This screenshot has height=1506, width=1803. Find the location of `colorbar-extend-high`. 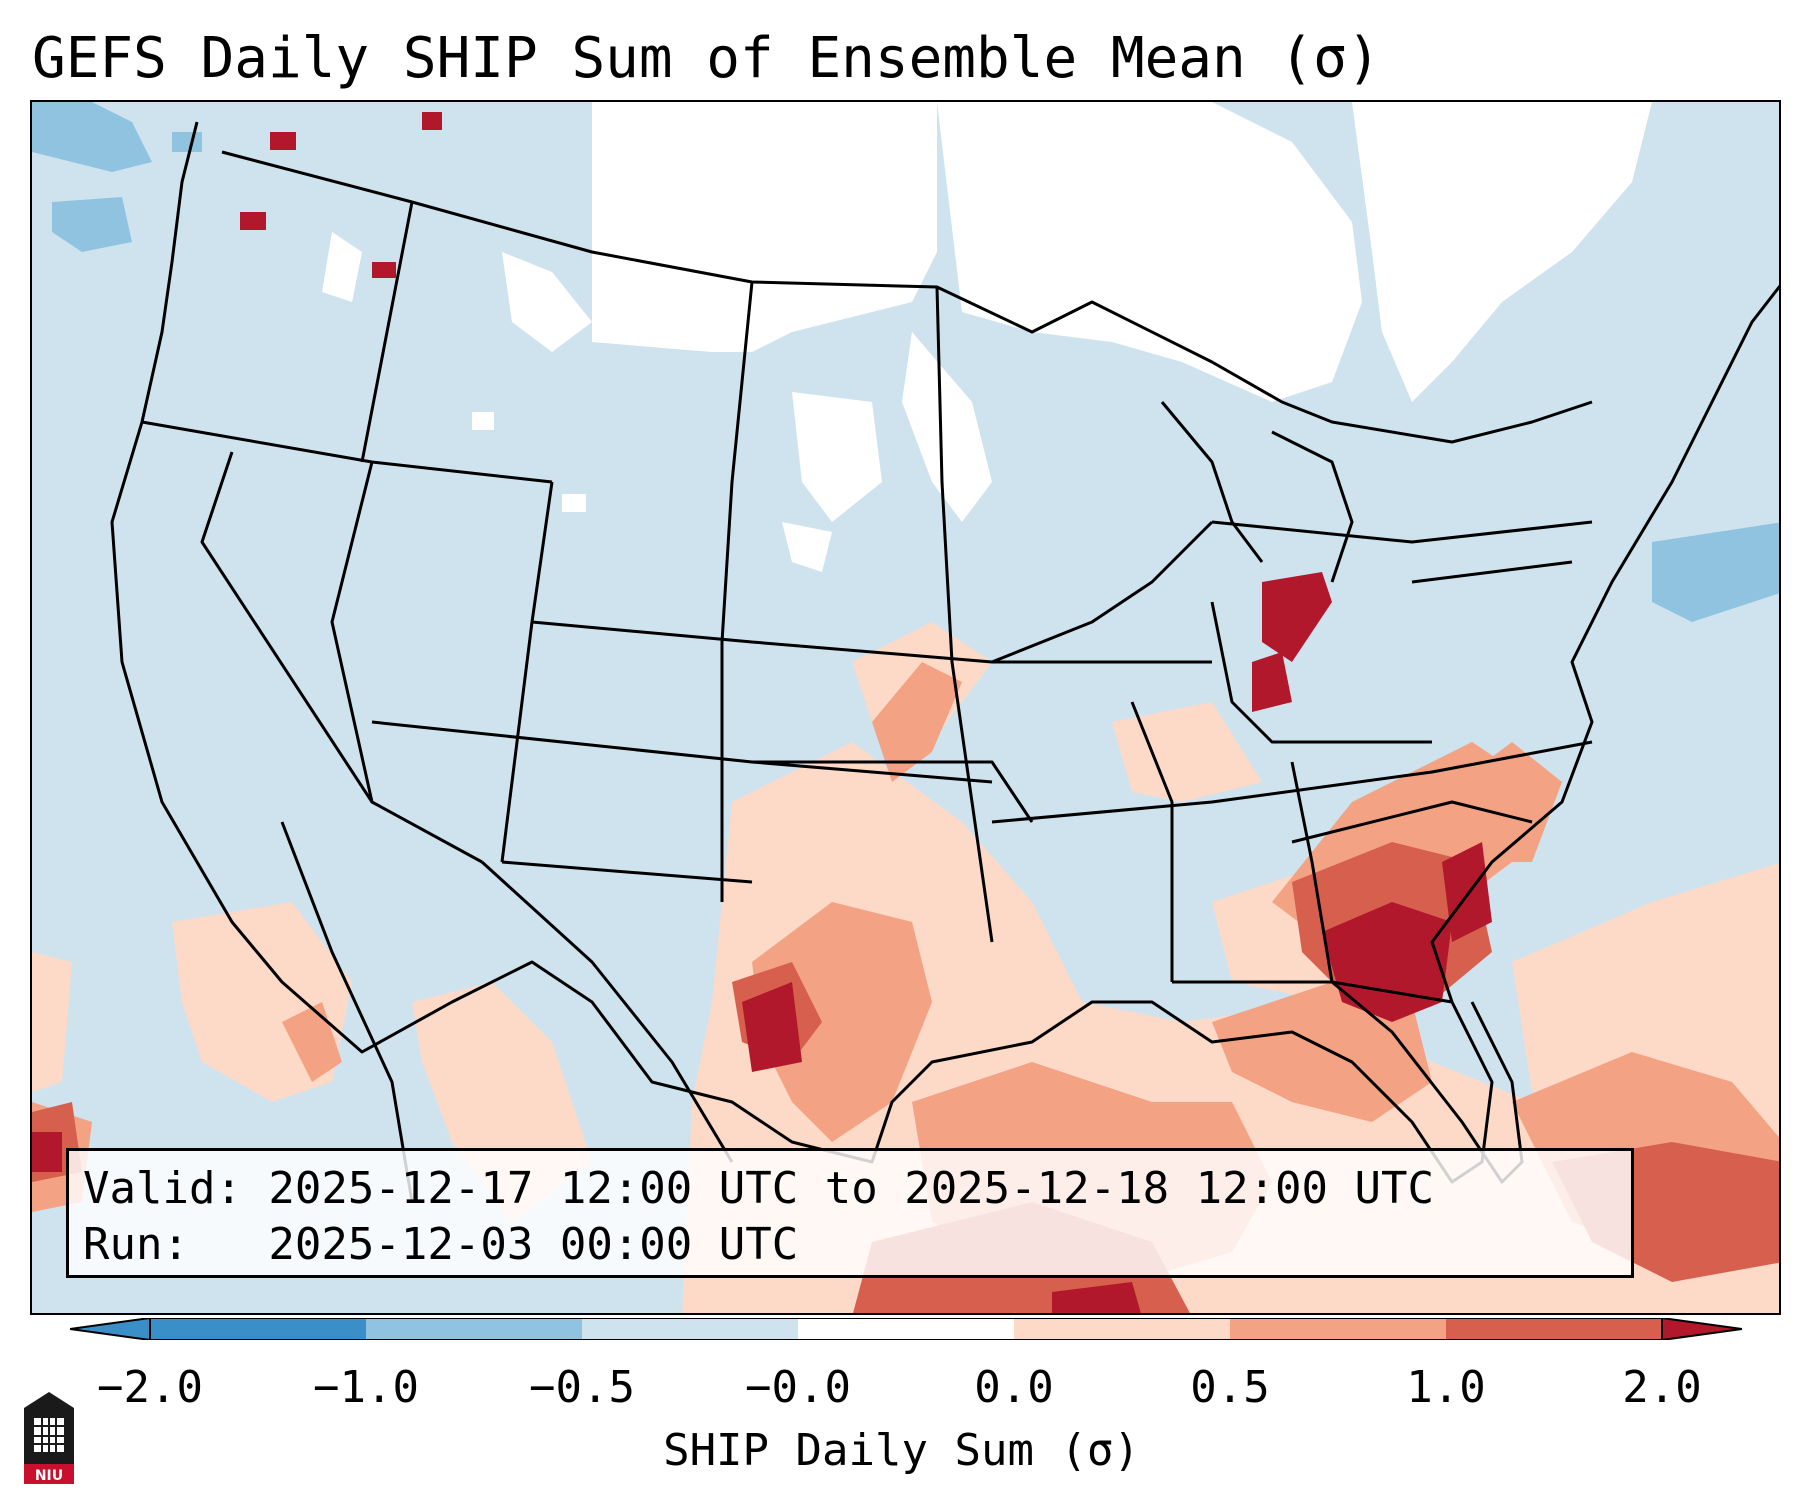

colorbar-extend-high is located at coordinates (1701, 1329).